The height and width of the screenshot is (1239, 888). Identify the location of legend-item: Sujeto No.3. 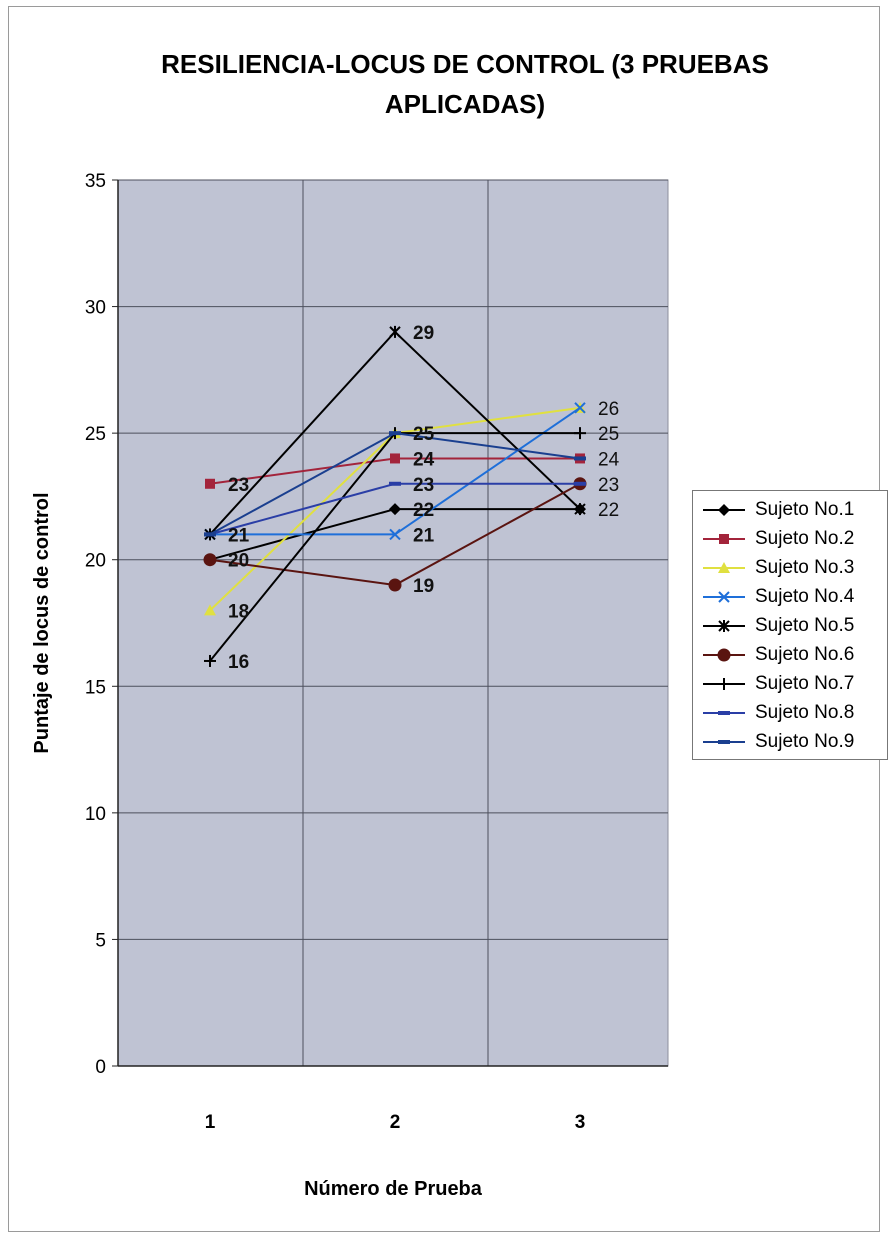
(793, 567).